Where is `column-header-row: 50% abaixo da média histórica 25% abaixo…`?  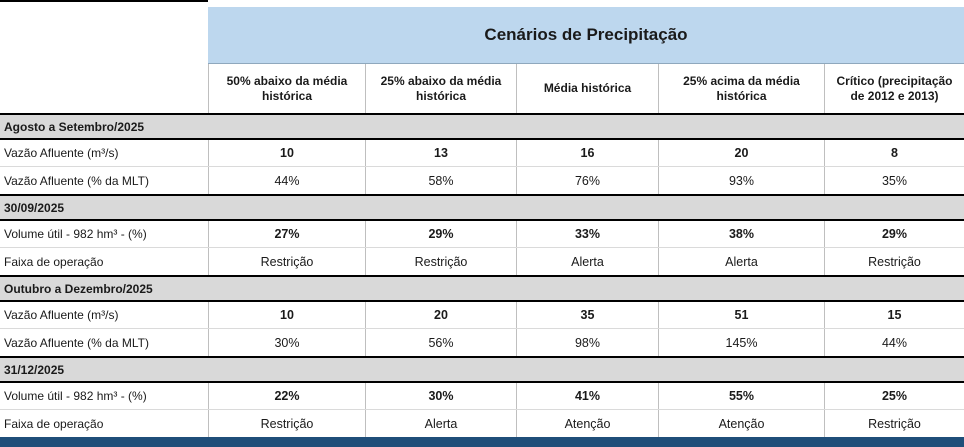
column-header-row: 50% abaixo da média histórica 25% abaixo… is located at coordinates (482, 88).